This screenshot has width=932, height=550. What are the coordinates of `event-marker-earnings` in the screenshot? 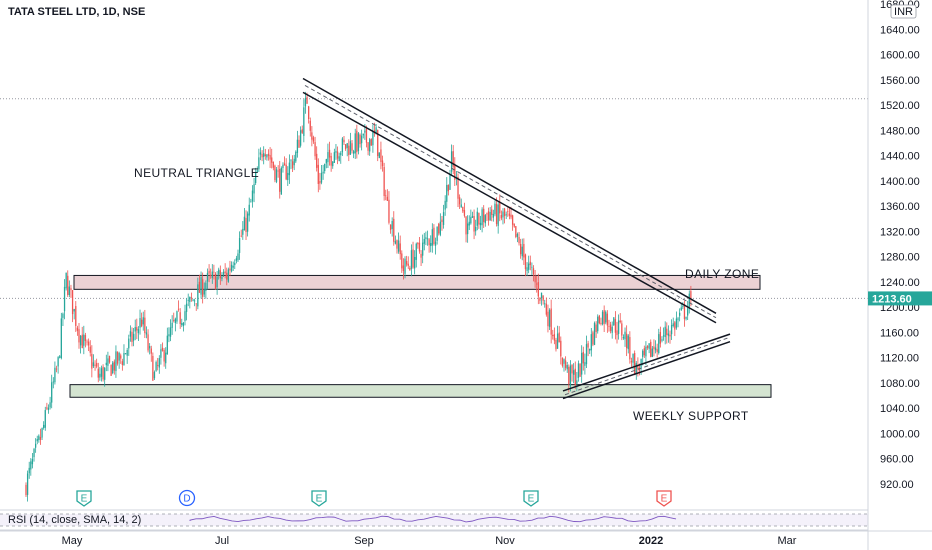 It's located at (531, 498).